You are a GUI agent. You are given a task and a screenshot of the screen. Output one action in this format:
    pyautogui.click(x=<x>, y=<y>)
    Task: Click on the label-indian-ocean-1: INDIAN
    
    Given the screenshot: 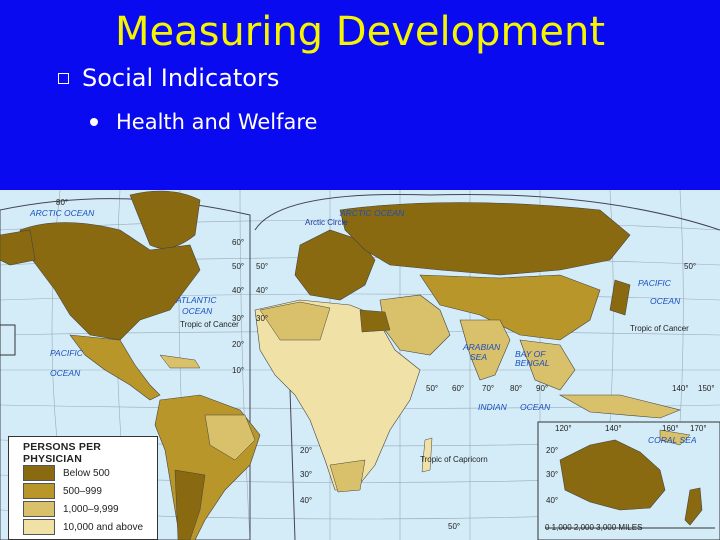 What is the action you would take?
    pyautogui.click(x=492, y=407)
    